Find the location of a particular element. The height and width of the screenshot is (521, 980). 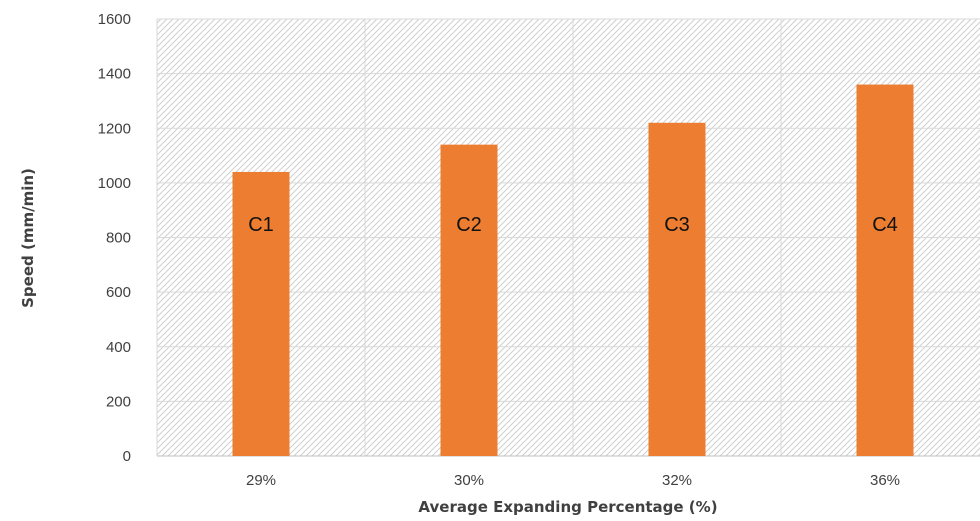

y-tick-label: 1200 is located at coordinates (114, 128).